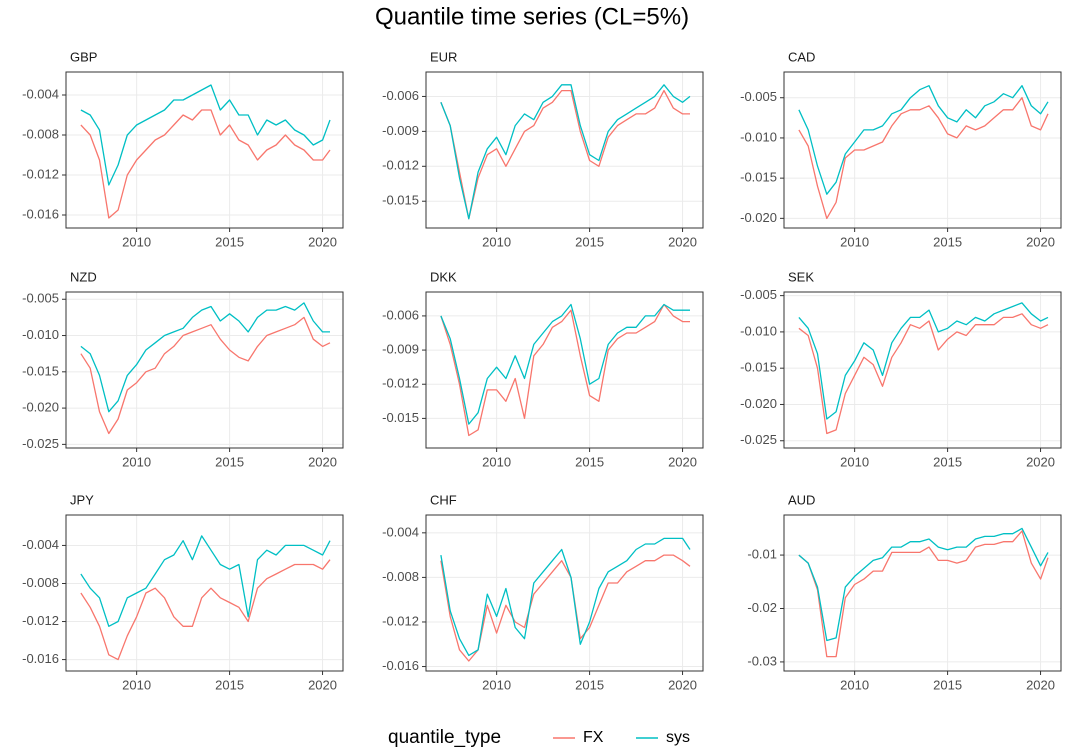 This screenshot has height=752, width=1065. What do you see at coordinates (801, 499) in the screenshot?
I see `panel-title: AUD` at bounding box center [801, 499].